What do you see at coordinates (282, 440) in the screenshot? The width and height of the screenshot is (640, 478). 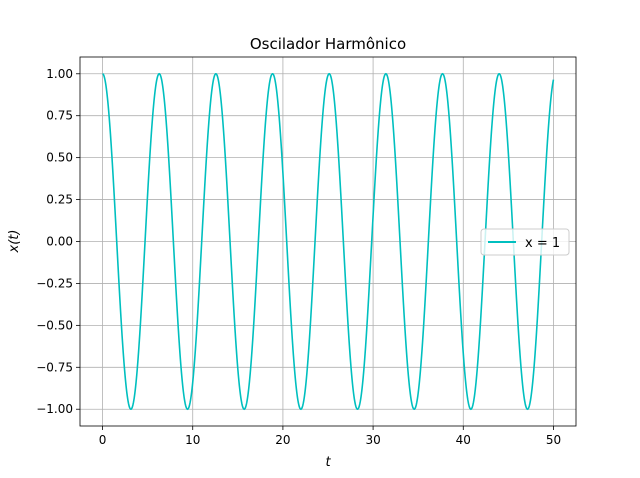 I see `x-tick-label: 20` at bounding box center [282, 440].